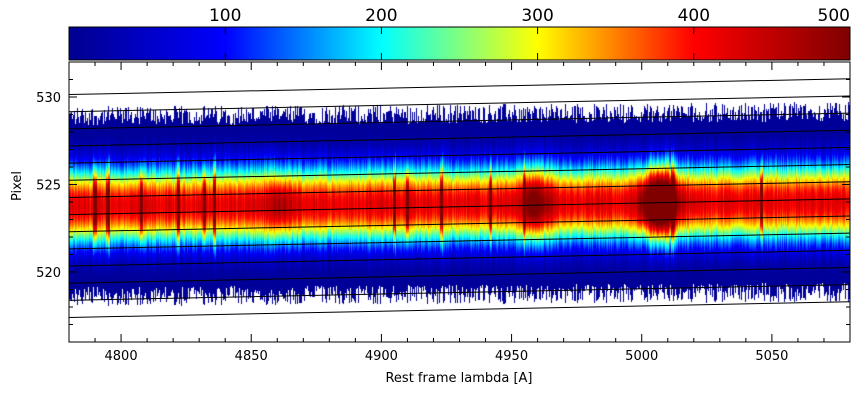 The width and height of the screenshot is (867, 394). Describe the element at coordinates (48, 98) in the screenshot. I see `y-tick-label: 530` at that location.